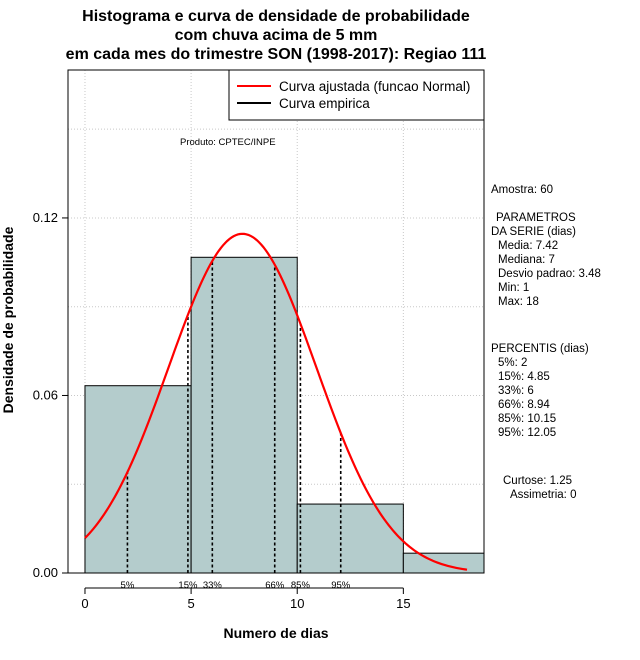 This screenshot has width=640, height=660. I want to click on stat-min: Min: 1, so click(513, 288).